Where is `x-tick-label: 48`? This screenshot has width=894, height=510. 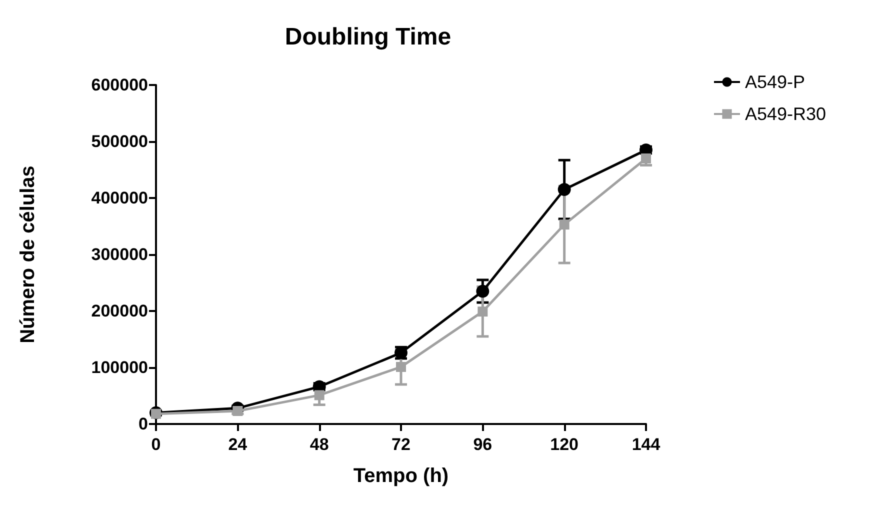 x-tick-label: 48 is located at coordinates (319, 444).